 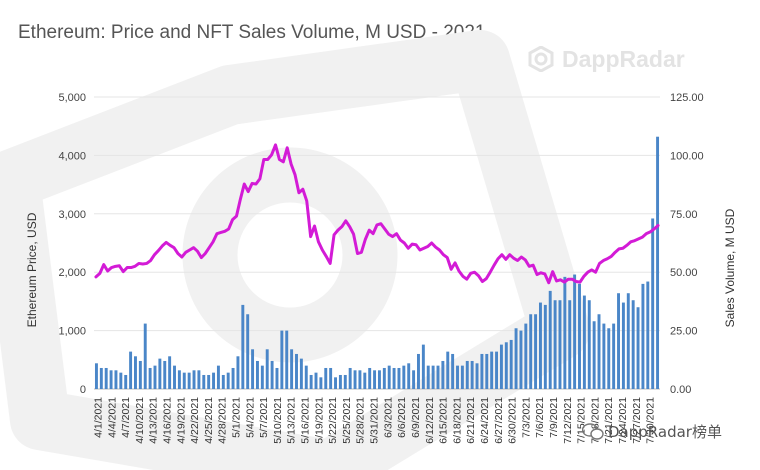 I want to click on right-tick-label: 75.00, so click(x=684, y=215).